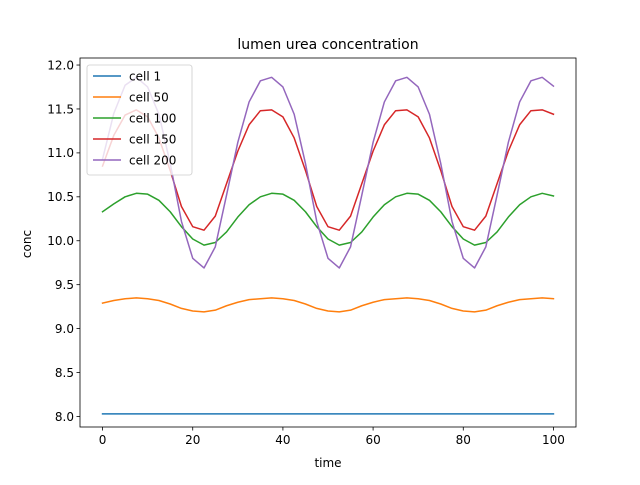  I want to click on x-tick-label: 40, so click(282, 440).